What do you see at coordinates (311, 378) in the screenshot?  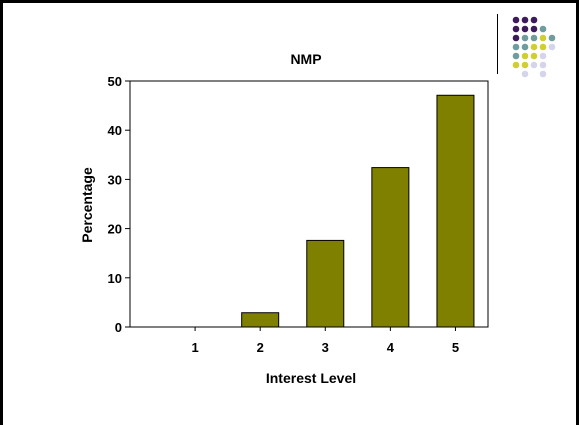 I see `x-axis-label: Interest Level` at bounding box center [311, 378].